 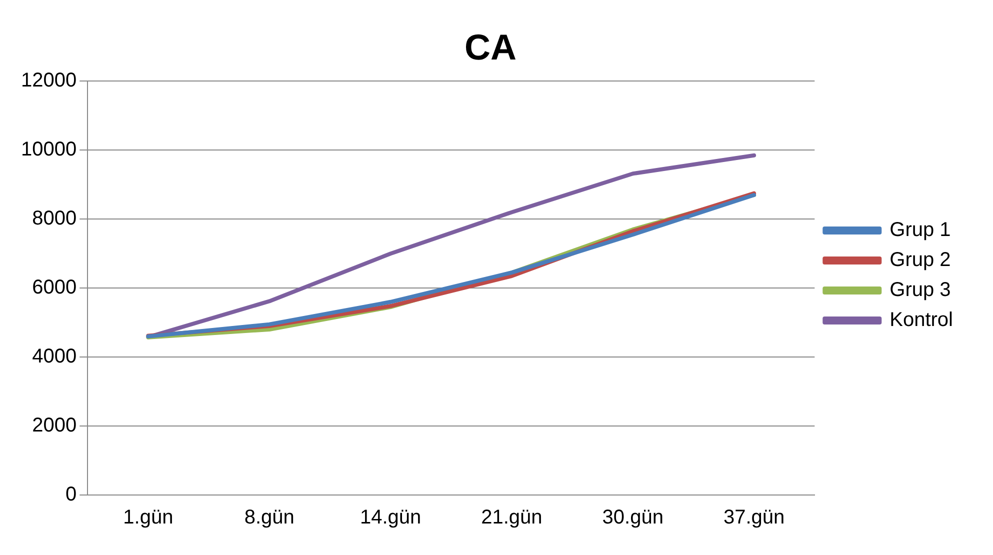 I want to click on y-tick-label: 6000, so click(x=54, y=287).